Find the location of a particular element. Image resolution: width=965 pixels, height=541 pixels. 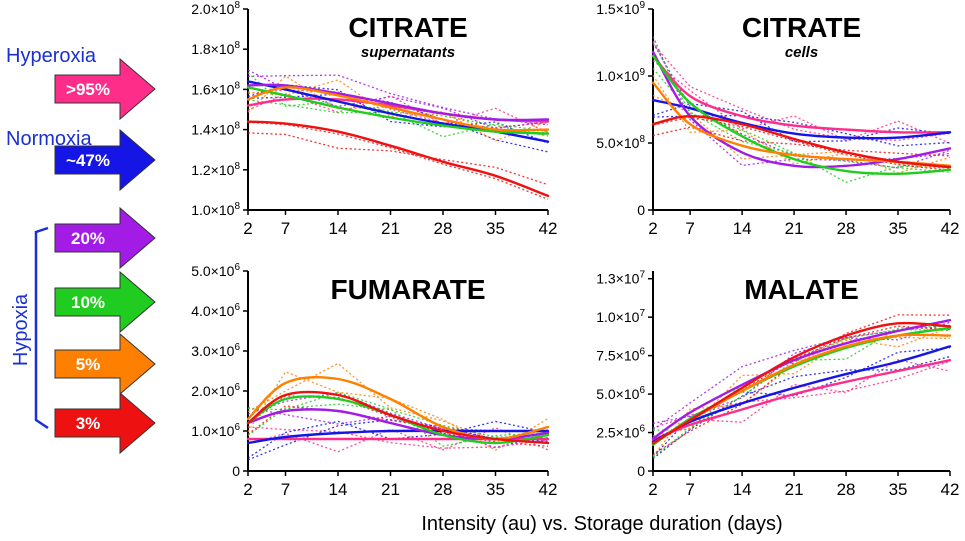

legend-label-c5: 5% is located at coordinates (88, 364).